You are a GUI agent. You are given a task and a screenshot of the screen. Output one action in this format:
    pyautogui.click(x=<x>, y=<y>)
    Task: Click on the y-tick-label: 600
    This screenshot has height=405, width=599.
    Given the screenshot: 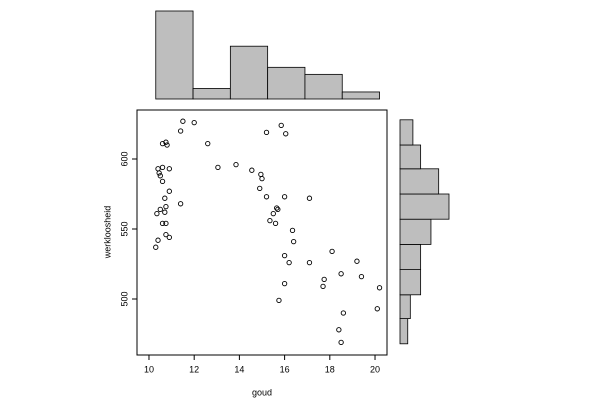 What is the action you would take?
    pyautogui.click(x=124, y=158)
    